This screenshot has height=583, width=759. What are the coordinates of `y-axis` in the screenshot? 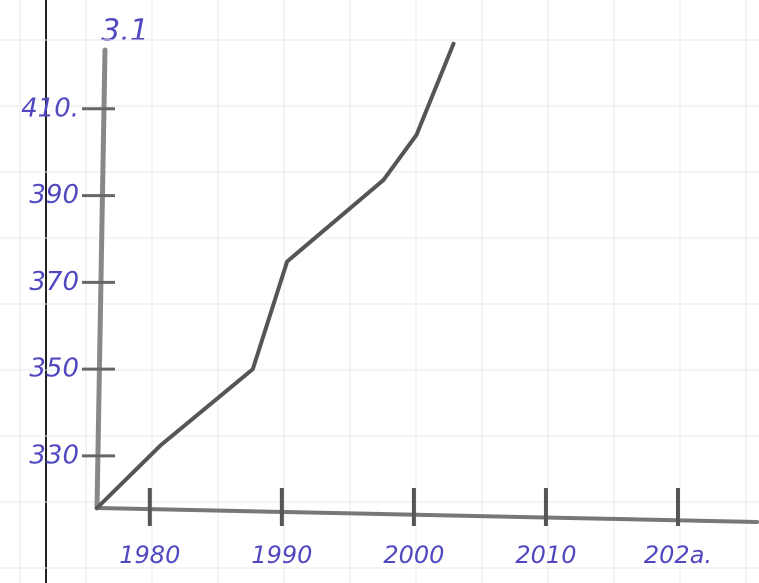 It's located at (101, 279).